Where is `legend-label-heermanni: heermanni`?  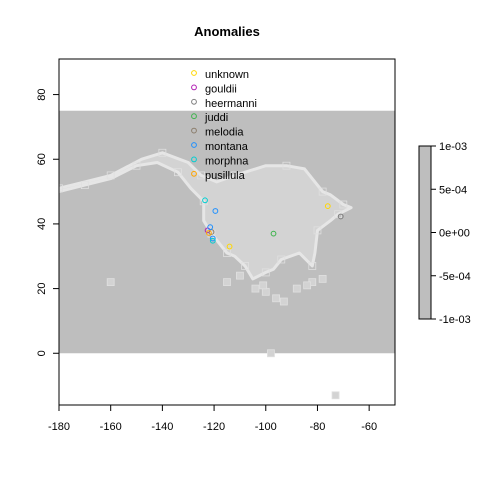 legend-label-heermanni: heermanni is located at coordinates (231, 104).